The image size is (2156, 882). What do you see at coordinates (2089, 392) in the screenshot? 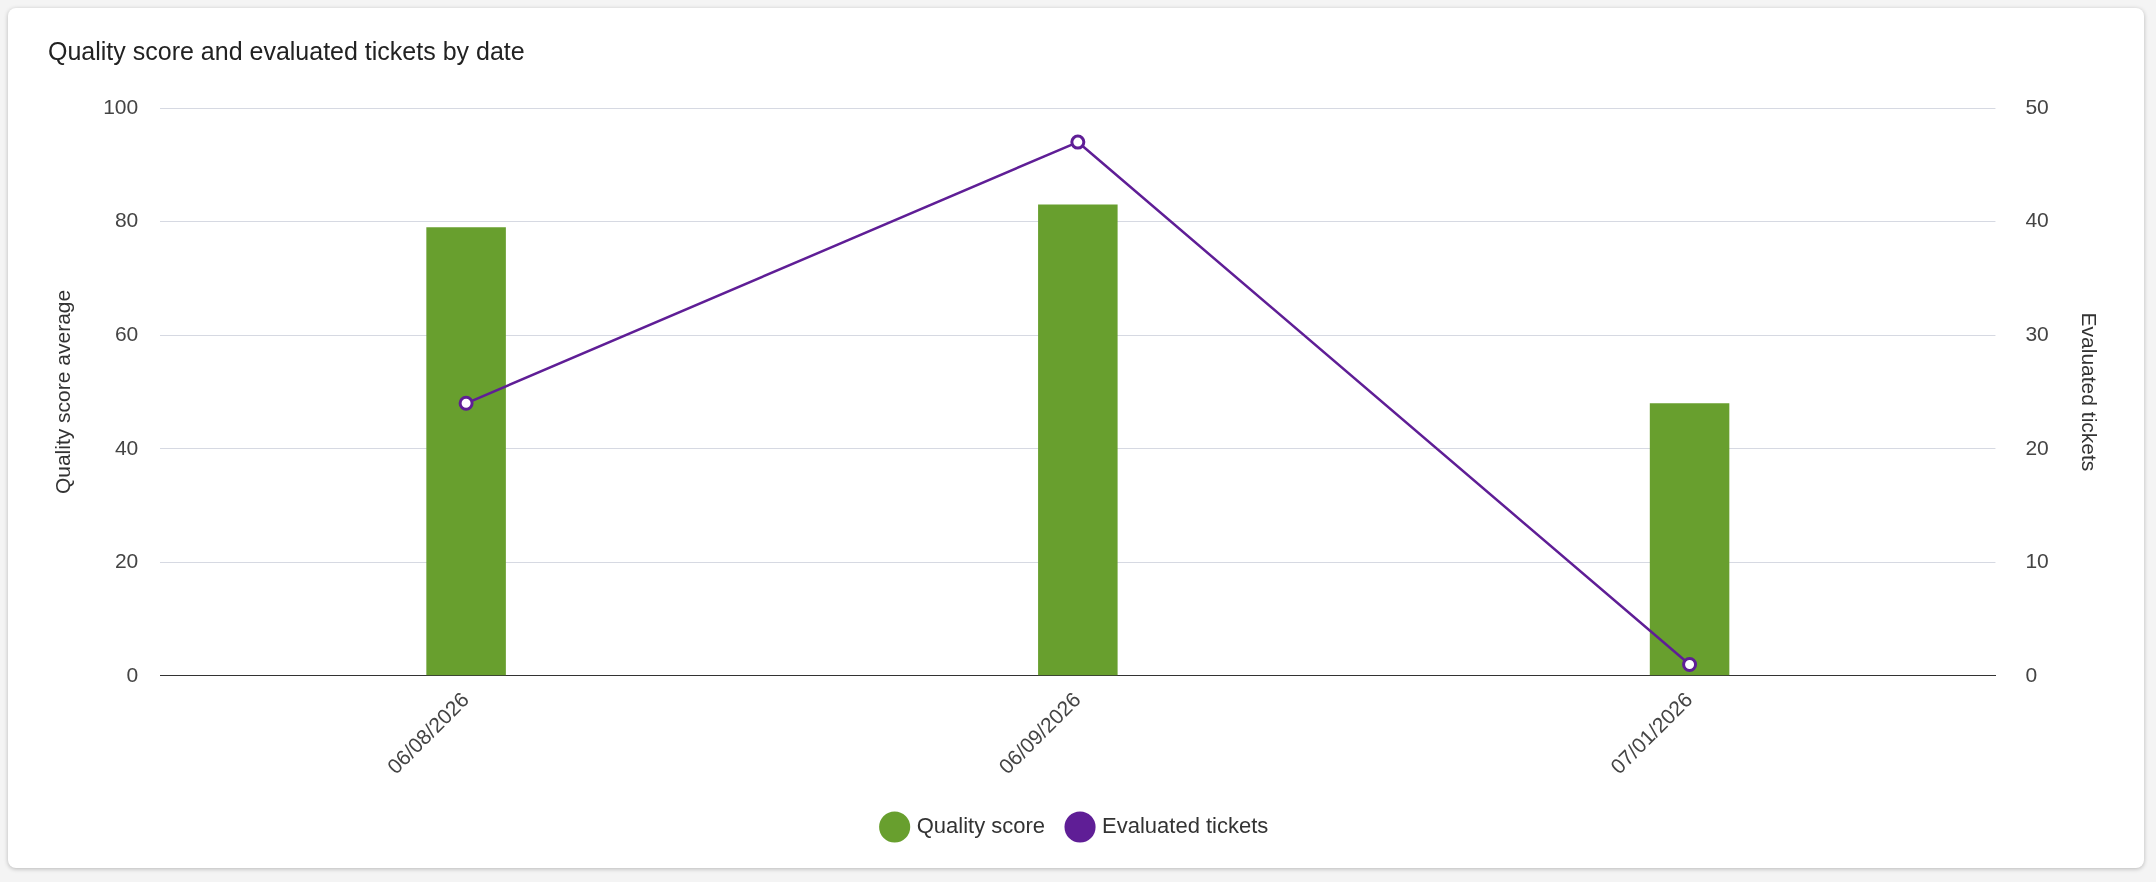
I see `y2-axis-title: Evaluated tickets` at bounding box center [2089, 392].